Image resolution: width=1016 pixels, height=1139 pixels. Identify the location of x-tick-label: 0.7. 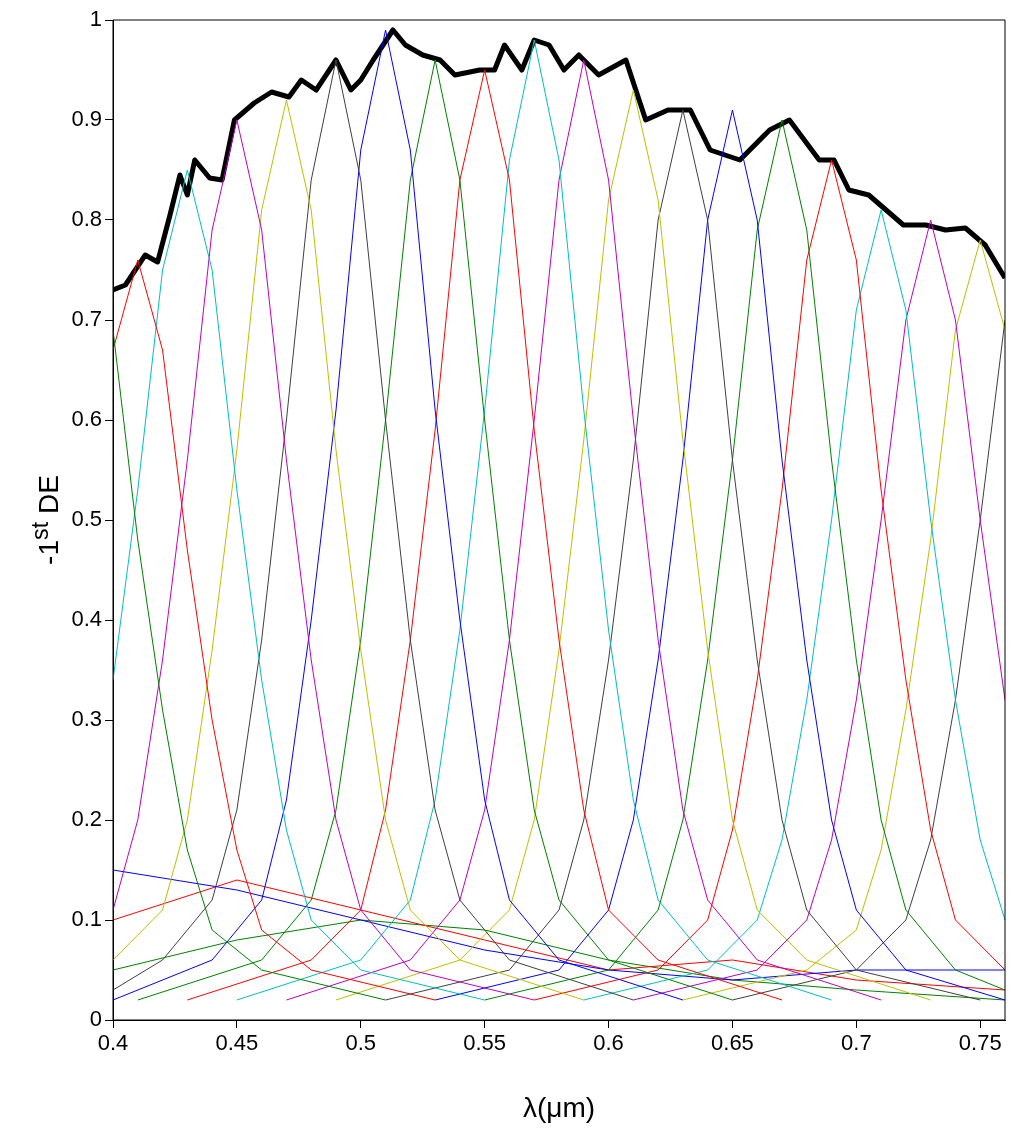
(856, 1043).